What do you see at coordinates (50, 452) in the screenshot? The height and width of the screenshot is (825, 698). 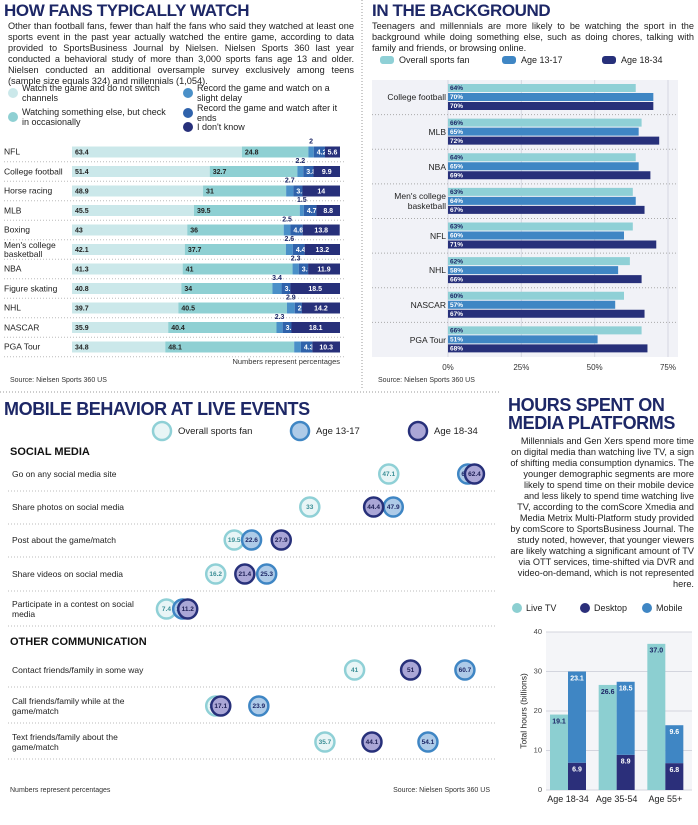 I see `section-title: SOCIAL MEDIA` at bounding box center [50, 452].